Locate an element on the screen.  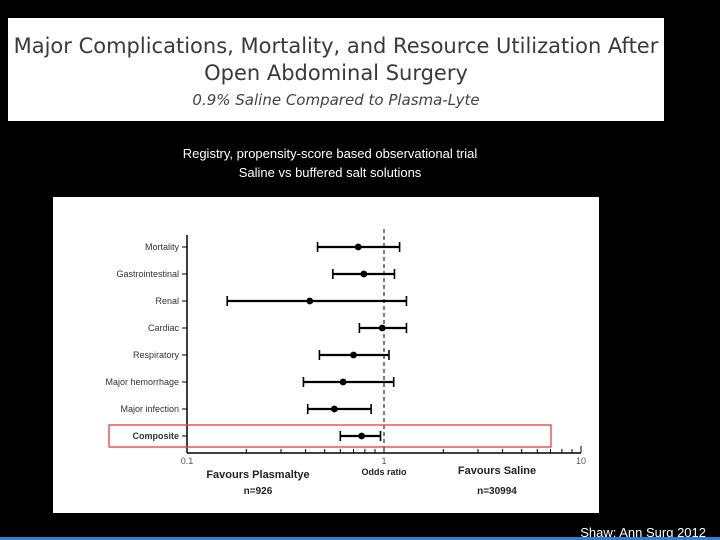
bottom-accent-bar is located at coordinates (360, 538).